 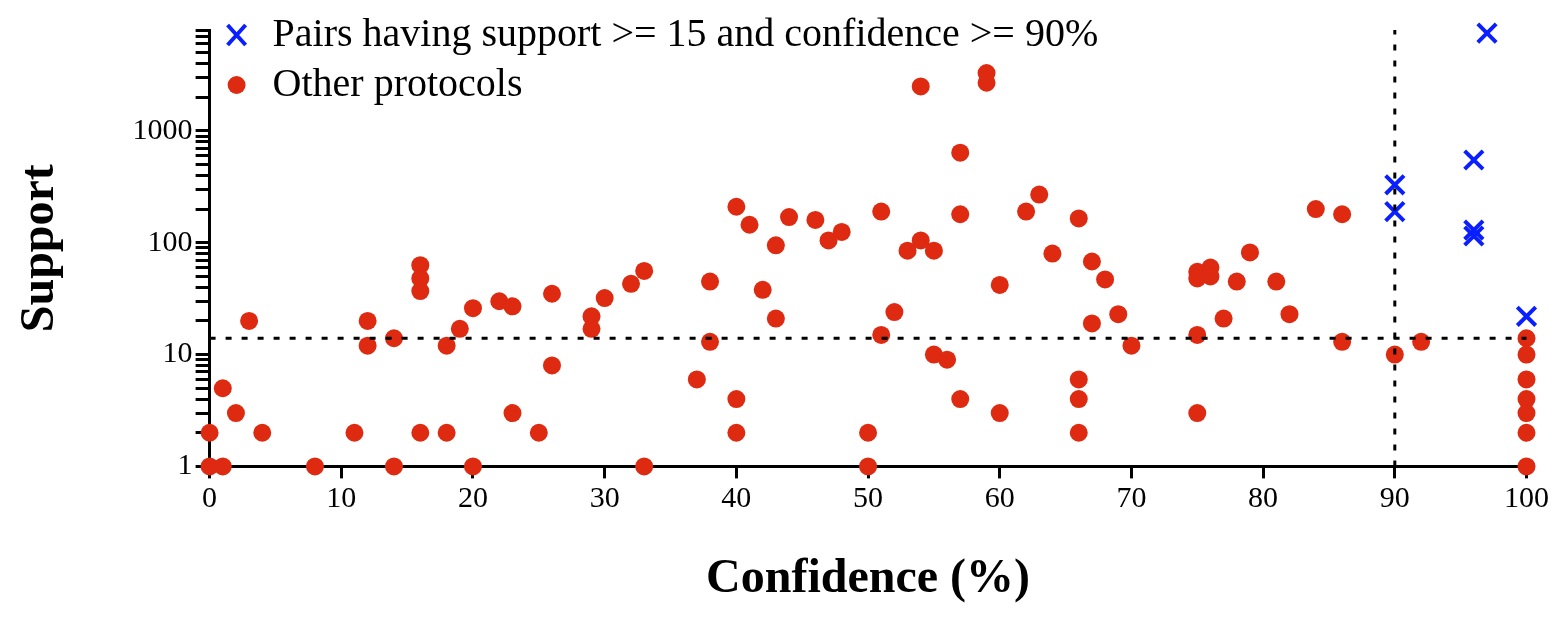 What do you see at coordinates (170, 240) in the screenshot?
I see `y-tick-label: 100` at bounding box center [170, 240].